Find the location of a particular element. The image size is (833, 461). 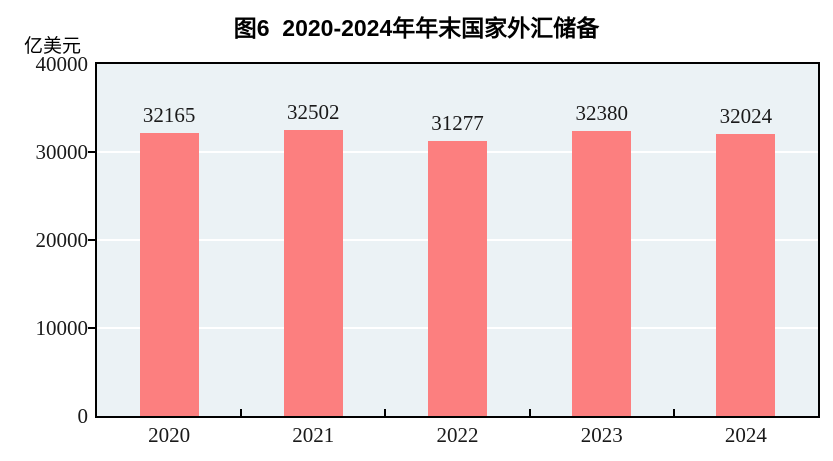

y-axis-unit-label: 亿美元 is located at coordinates (53, 46).